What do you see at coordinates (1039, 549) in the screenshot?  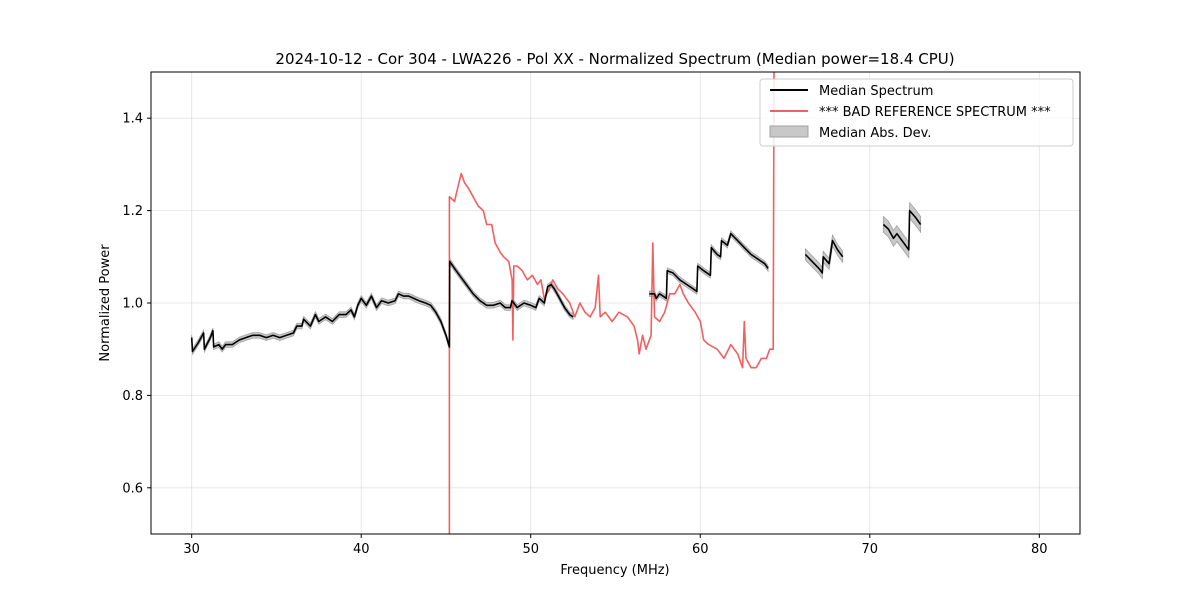 I see `x-tick-label: 80` at bounding box center [1039, 549].